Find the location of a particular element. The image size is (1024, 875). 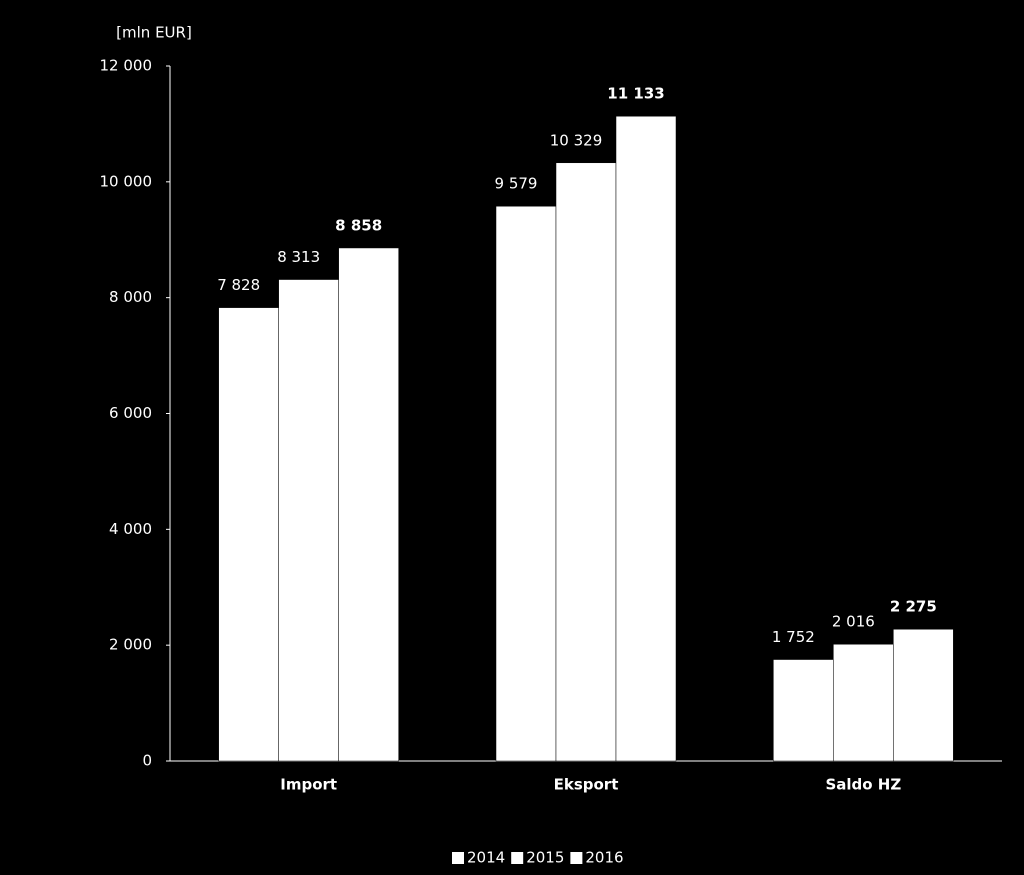

legend-label: 2016 is located at coordinates (604, 858).